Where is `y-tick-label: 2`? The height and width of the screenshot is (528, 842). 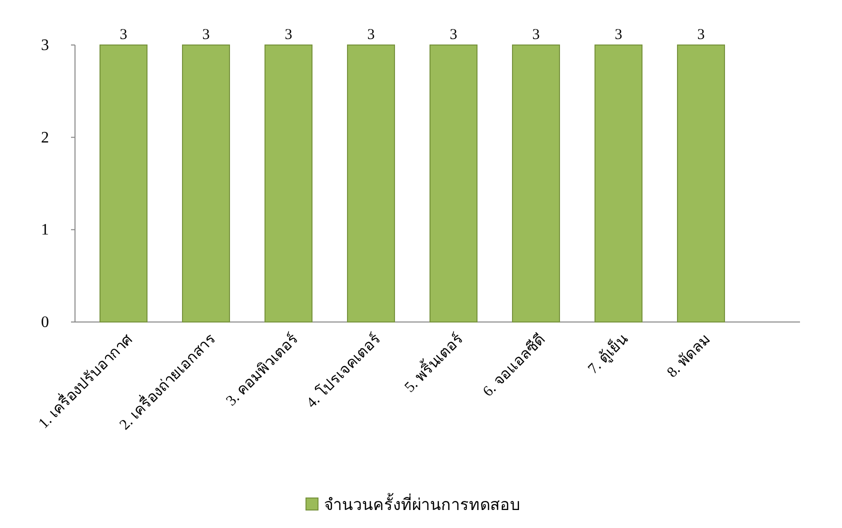 y-tick-label: 2 is located at coordinates (45, 137).